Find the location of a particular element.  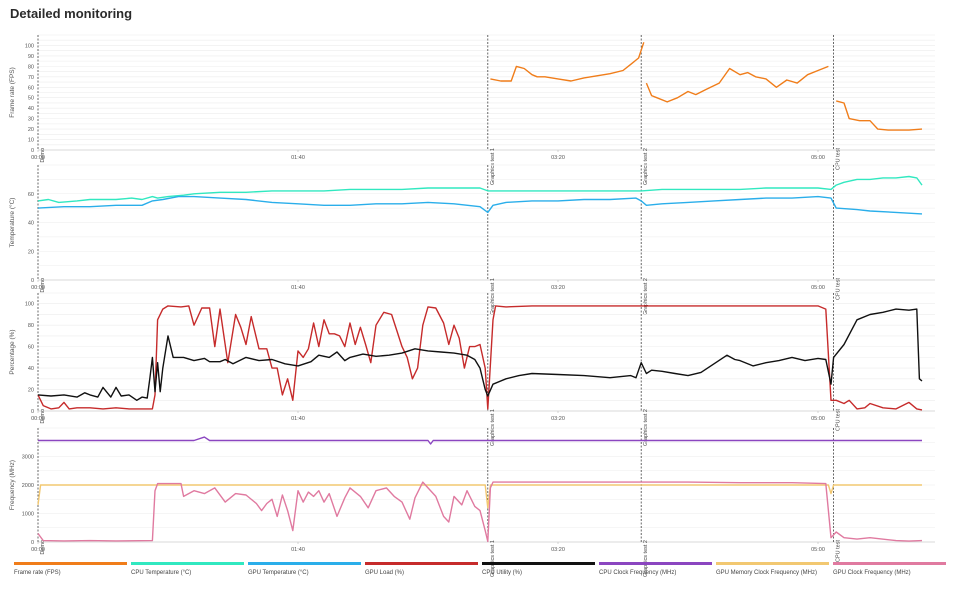

y-tick-label: 90 is located at coordinates (31, 57).